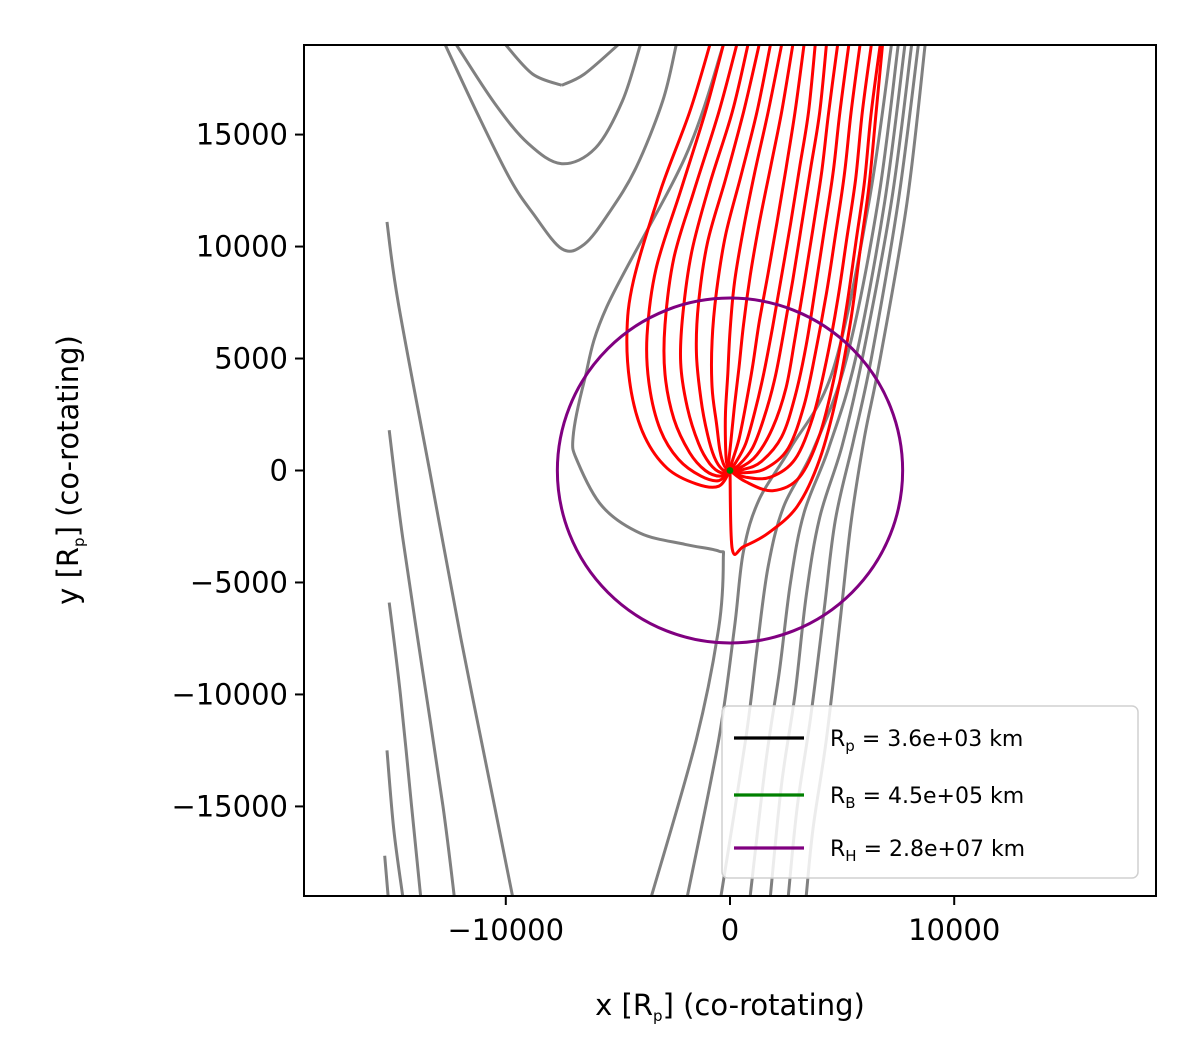 The height and width of the screenshot is (1048, 1200). Describe the element at coordinates (506, 930) in the screenshot. I see `x-tick-label: −10000` at that location.